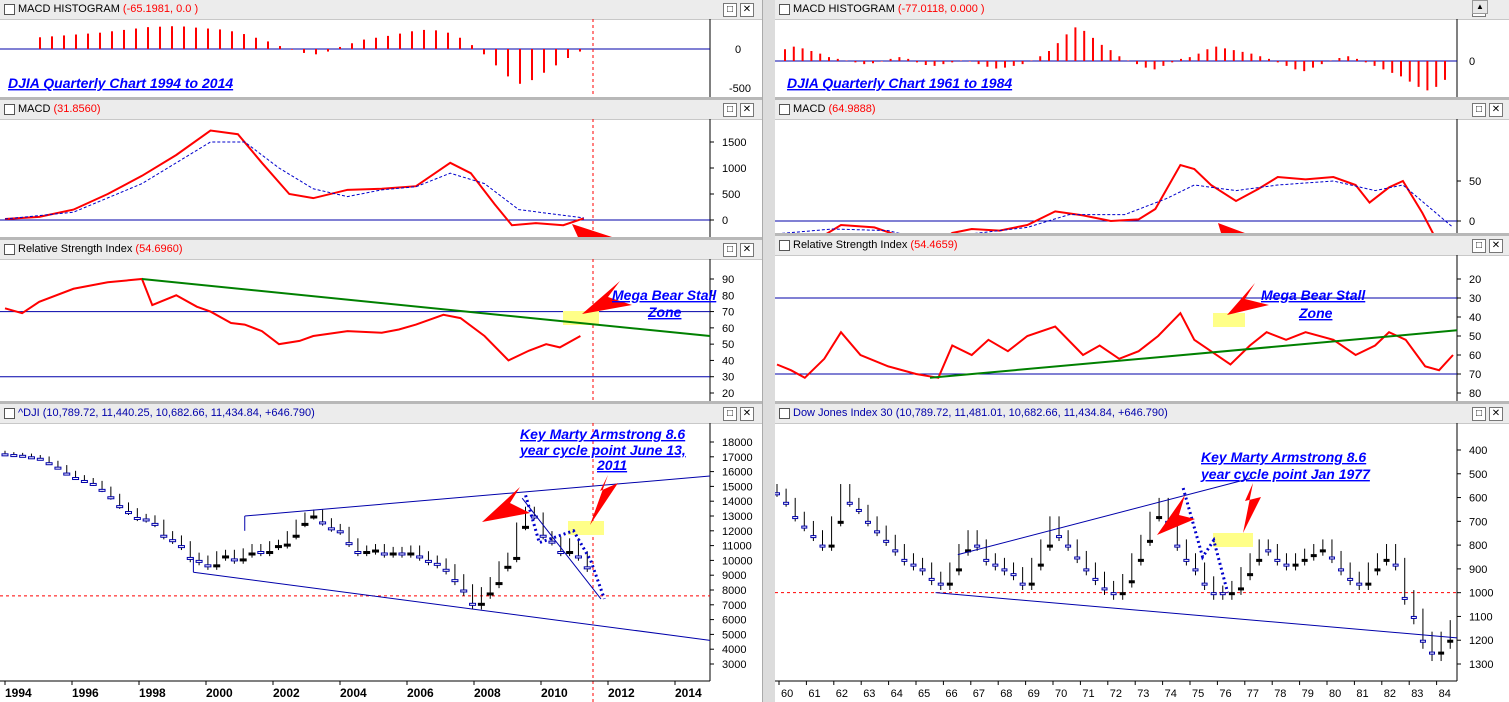 Image resolution: width=1509 pixels, height=702 pixels. Describe the element at coordinates (565, 547) in the screenshot. I see `projected-path` at that location.